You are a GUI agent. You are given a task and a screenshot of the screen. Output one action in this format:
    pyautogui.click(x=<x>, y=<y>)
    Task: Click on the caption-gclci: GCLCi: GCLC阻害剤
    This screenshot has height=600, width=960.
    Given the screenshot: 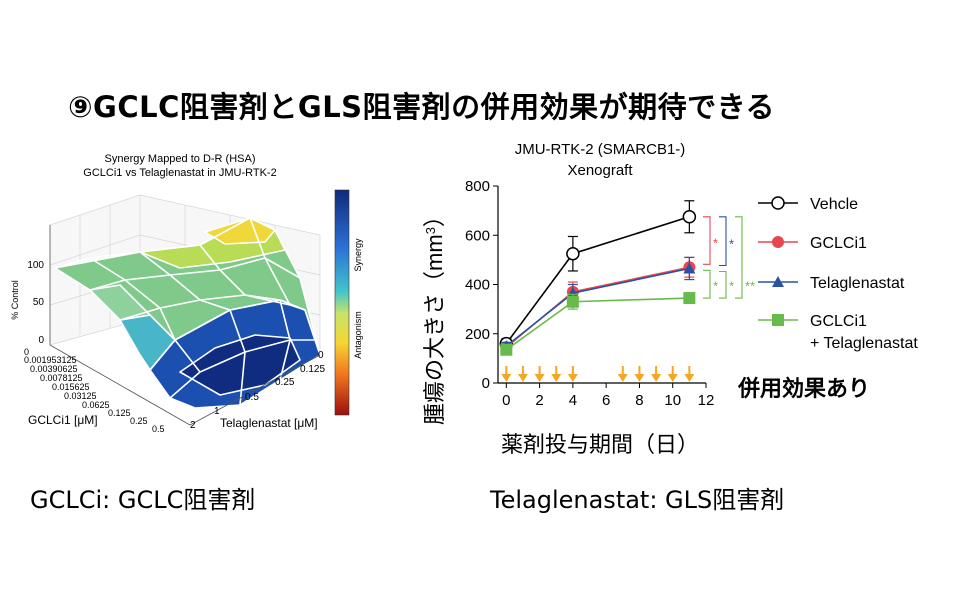 What is the action you would take?
    pyautogui.click(x=143, y=500)
    